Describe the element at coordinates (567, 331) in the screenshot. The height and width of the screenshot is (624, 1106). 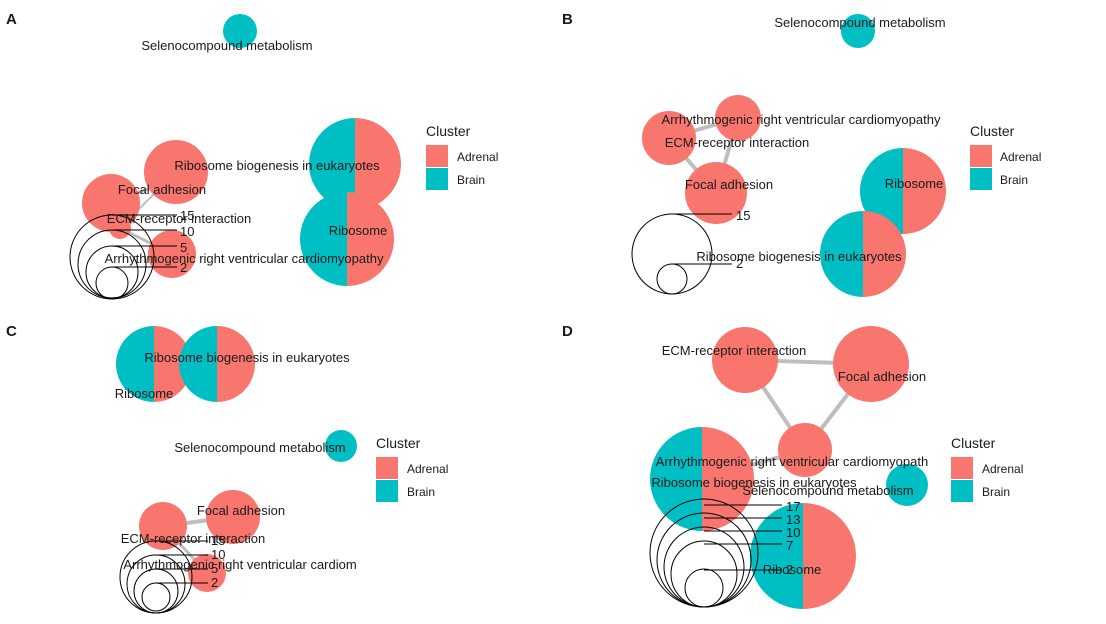
I see `panel-tag-d: D` at that location.